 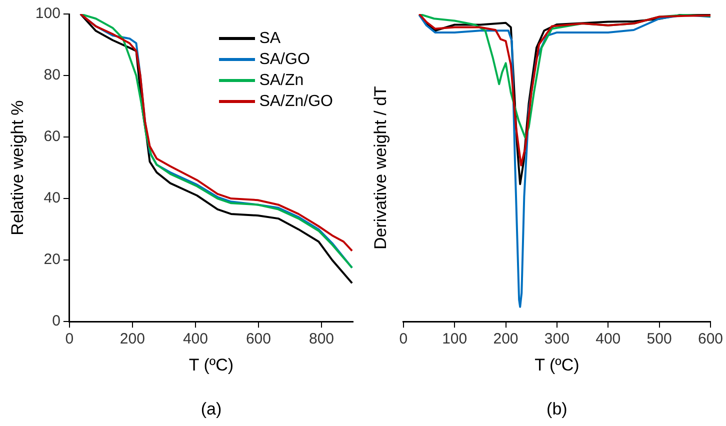 I want to click on legend-label: SA/GO, so click(x=284, y=60).